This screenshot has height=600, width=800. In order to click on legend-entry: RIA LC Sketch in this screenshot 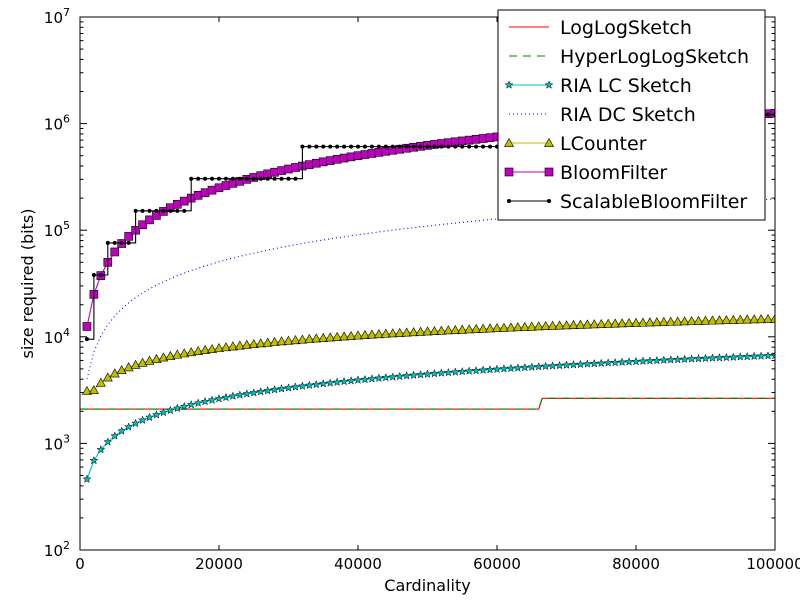, I will do `click(598, 86)`.